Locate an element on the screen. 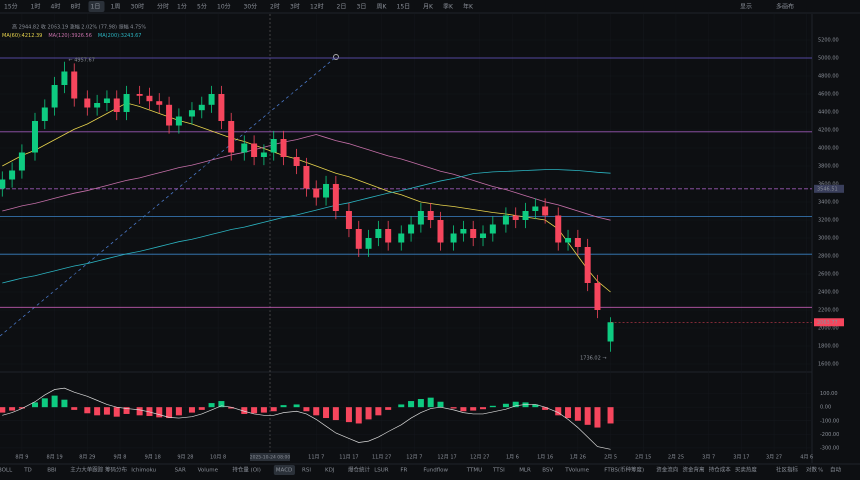  indicator-tab: 持仓量 (OI) is located at coordinates (246, 470).